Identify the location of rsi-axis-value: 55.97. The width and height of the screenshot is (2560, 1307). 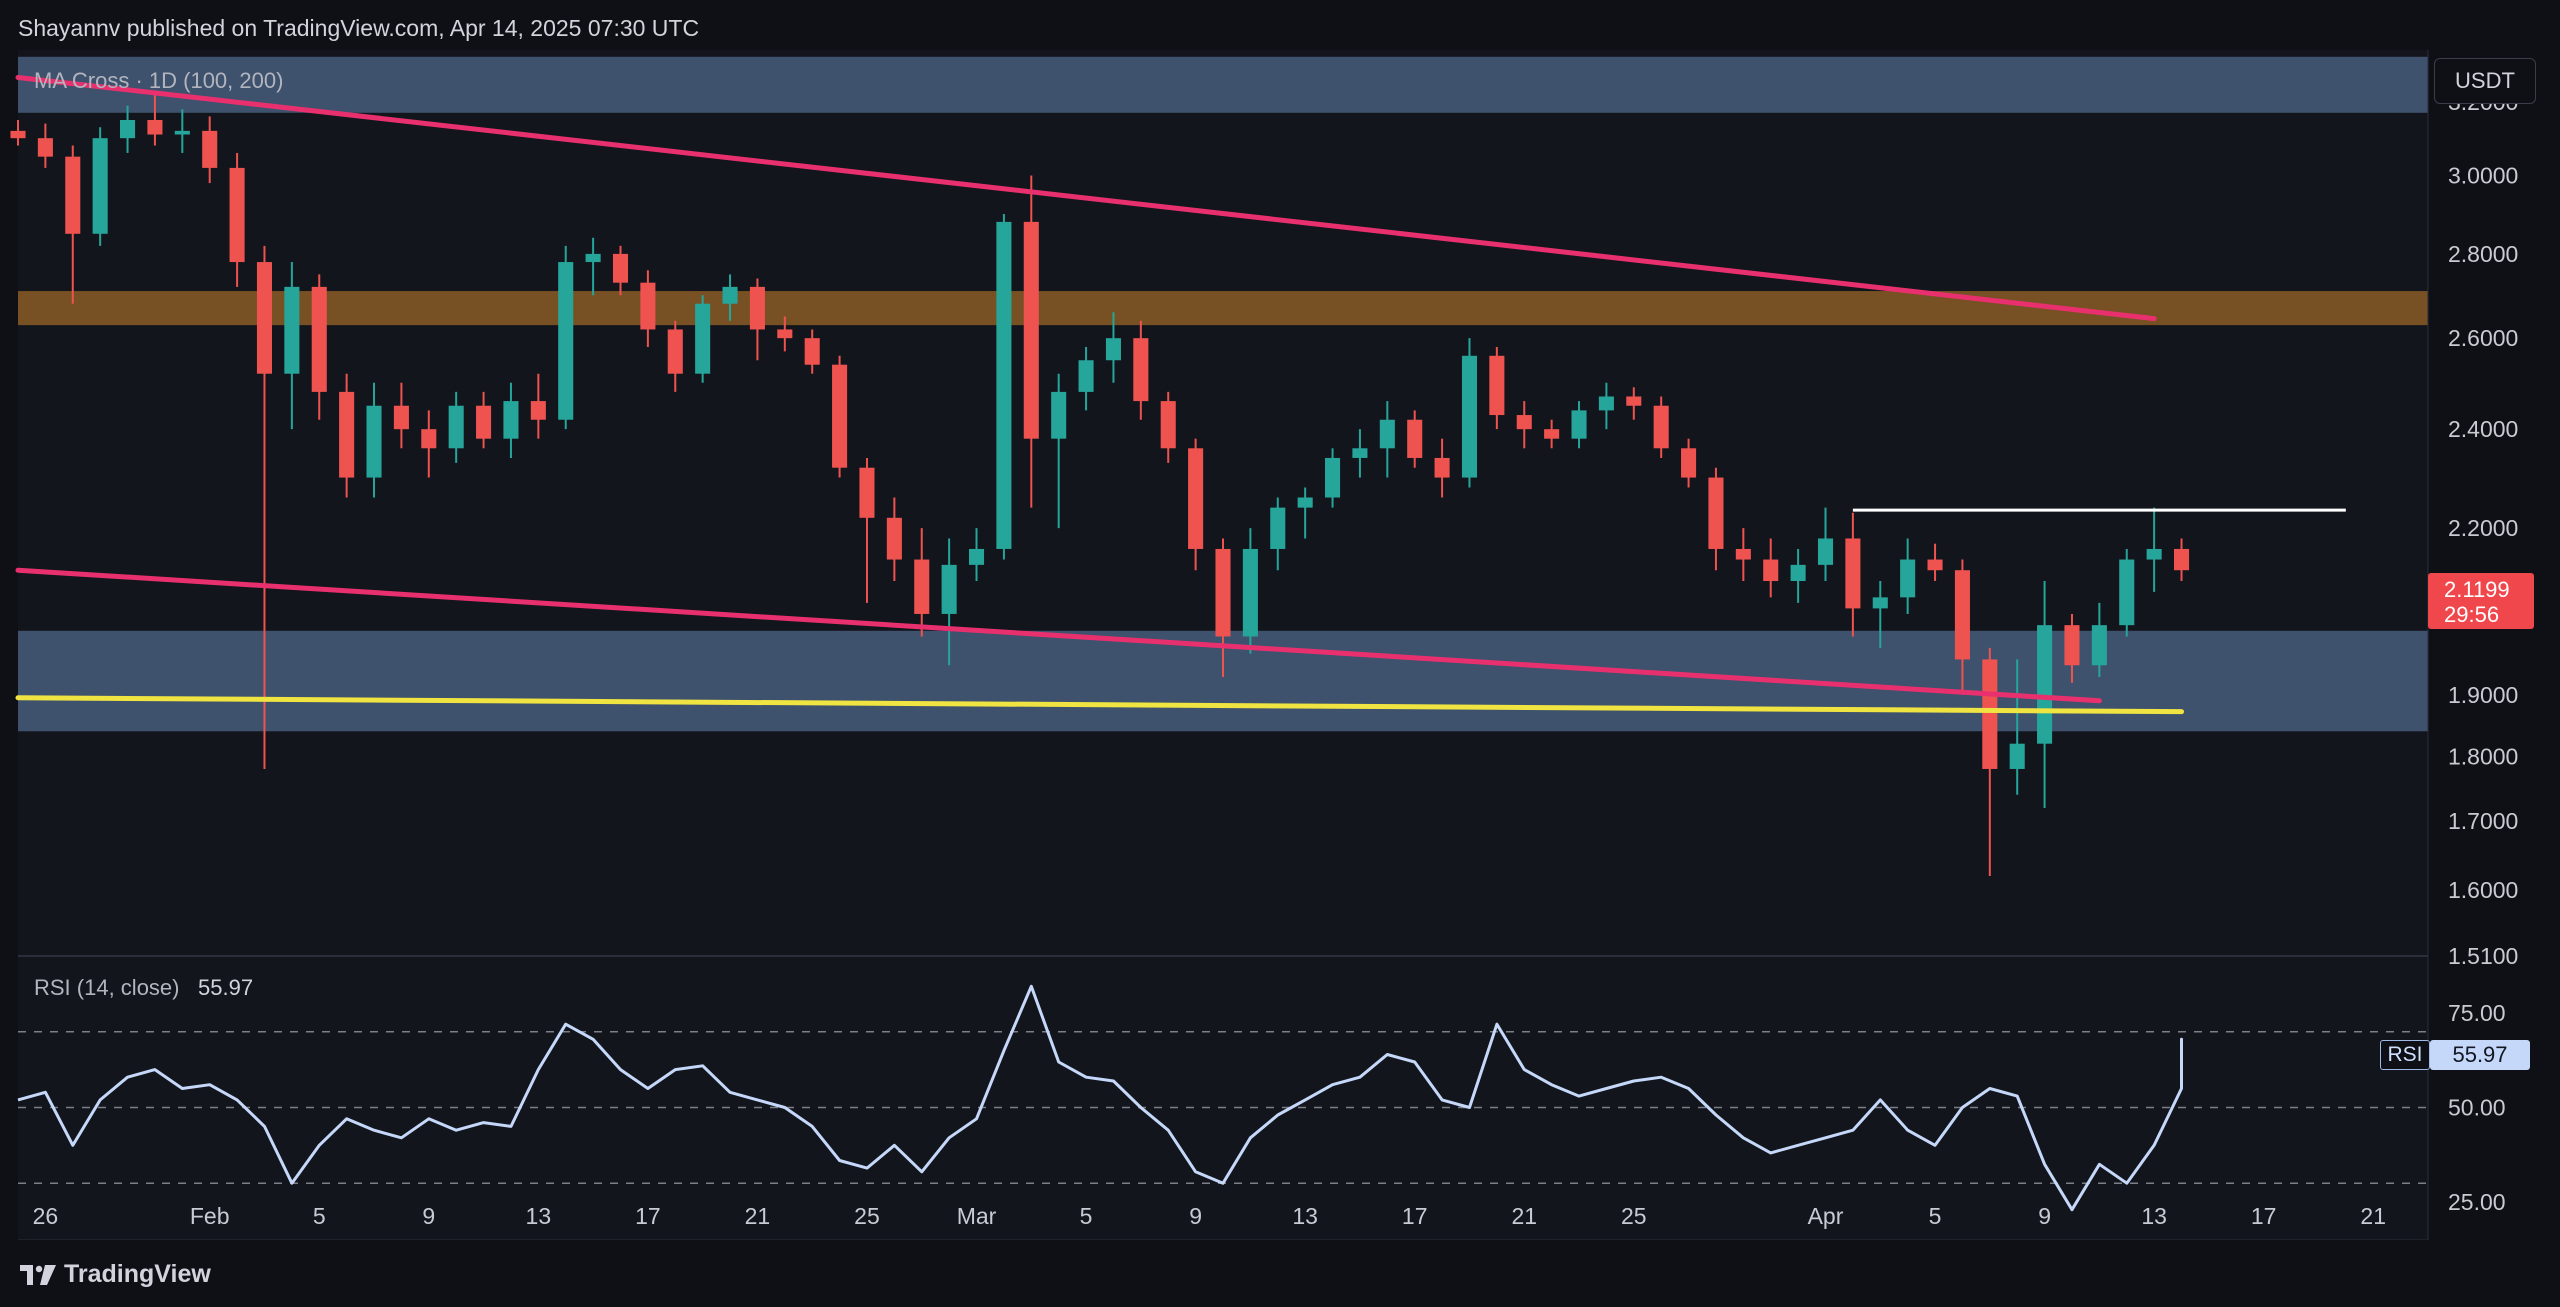
(2480, 1055).